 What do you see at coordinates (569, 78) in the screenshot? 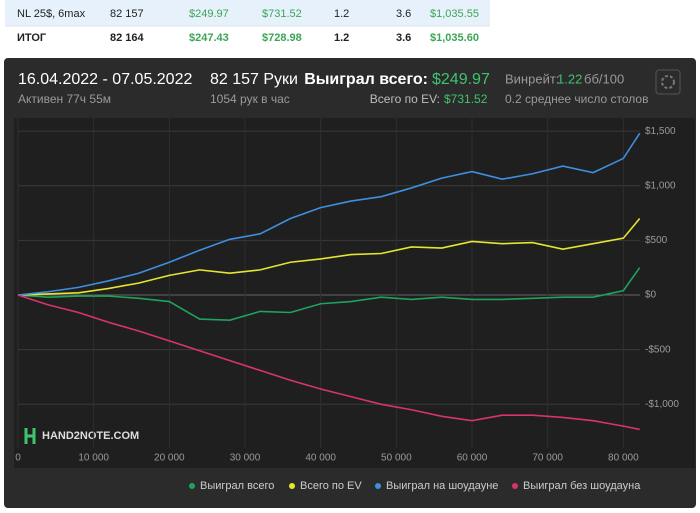
I see `winrate-value: 1.22` at bounding box center [569, 78].